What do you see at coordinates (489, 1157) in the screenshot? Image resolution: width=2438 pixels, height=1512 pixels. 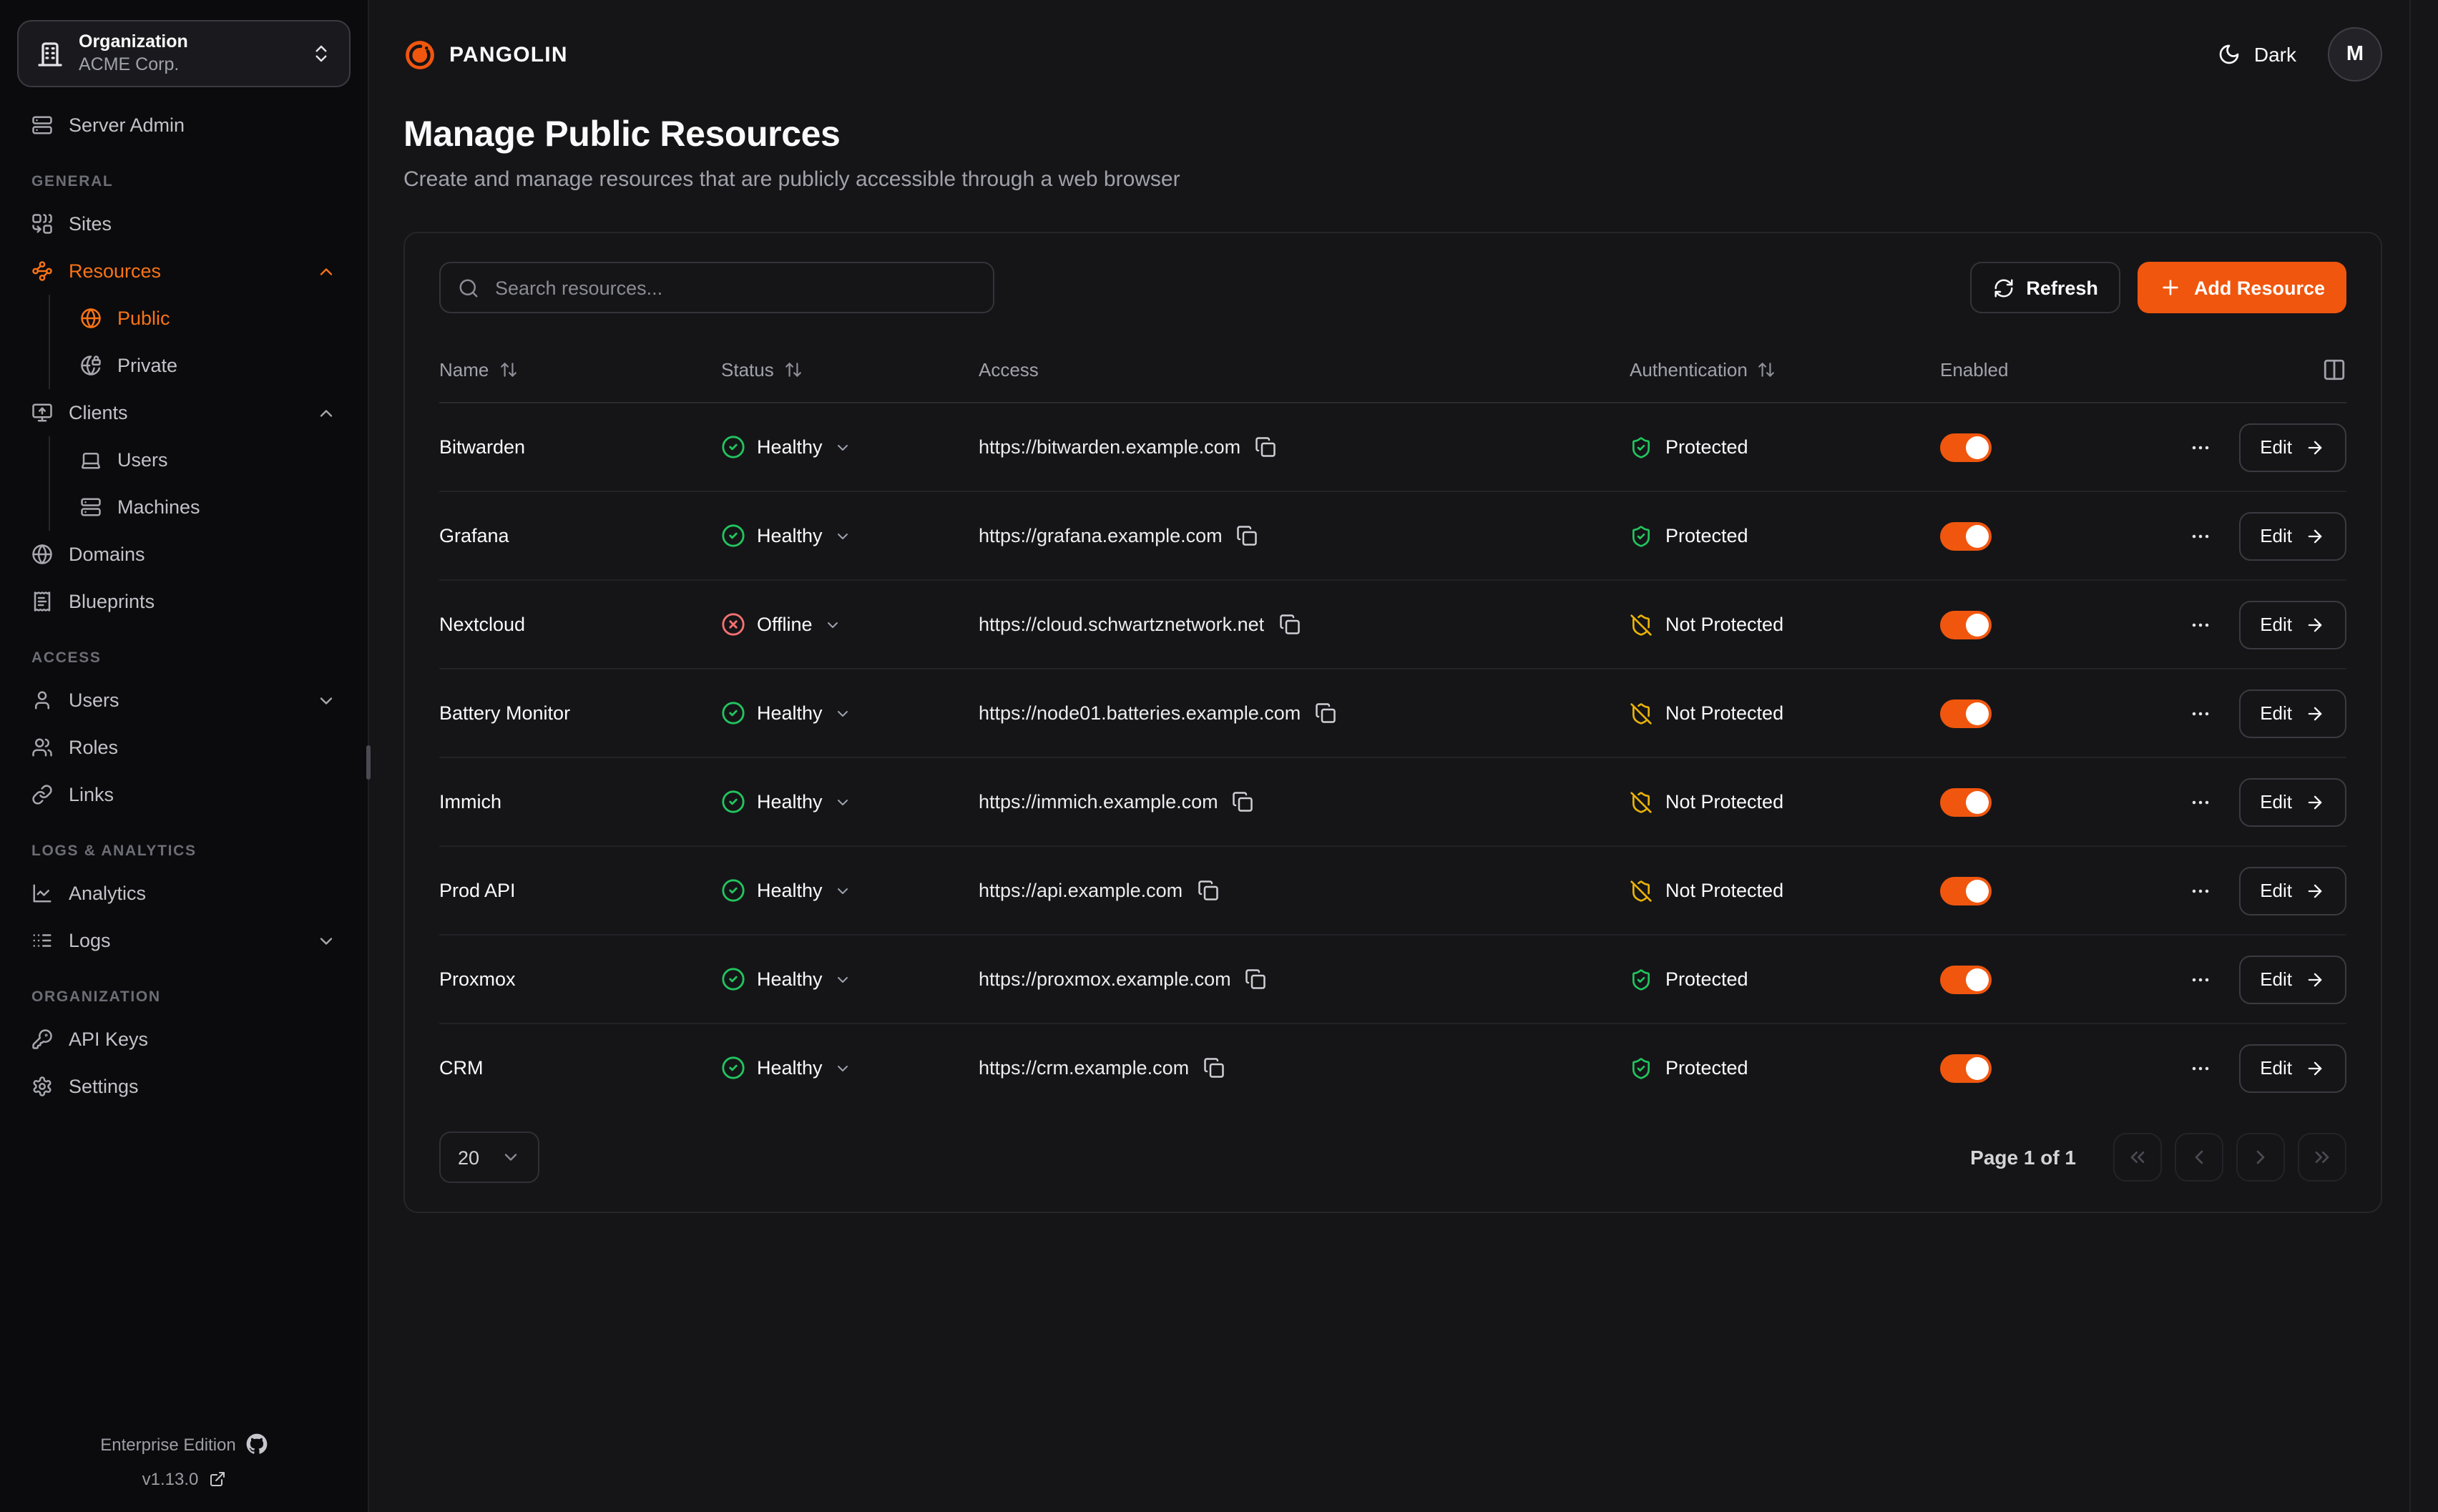 I see `page-size-select: 20` at bounding box center [489, 1157].